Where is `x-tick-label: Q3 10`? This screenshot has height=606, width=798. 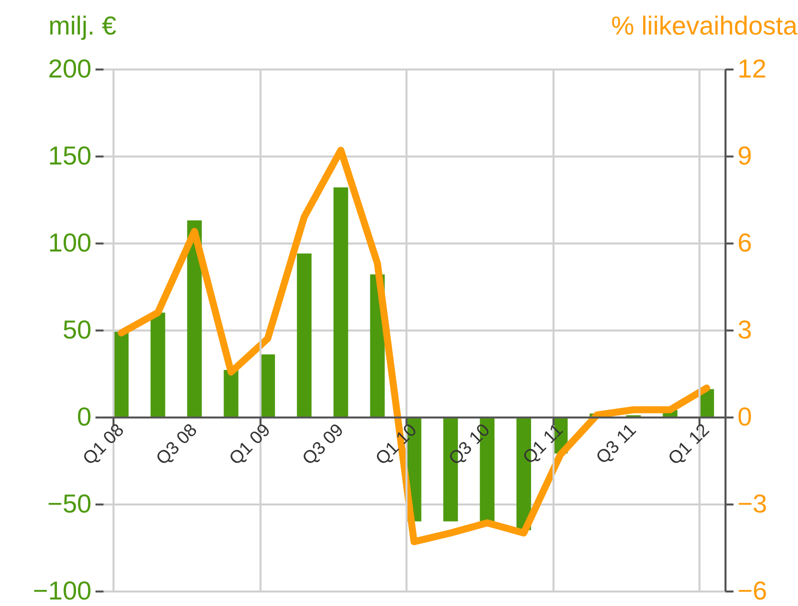
x-tick-label: Q3 10 is located at coordinates (469, 444).